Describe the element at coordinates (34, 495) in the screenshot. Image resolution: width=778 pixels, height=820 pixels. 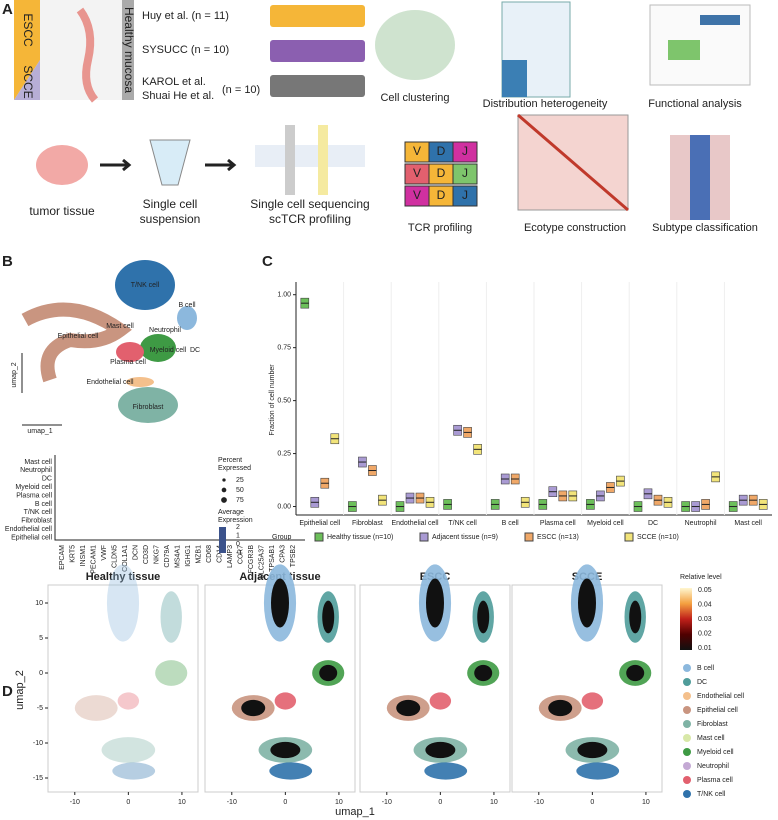
I see `row-label: Plasma cell` at that location.